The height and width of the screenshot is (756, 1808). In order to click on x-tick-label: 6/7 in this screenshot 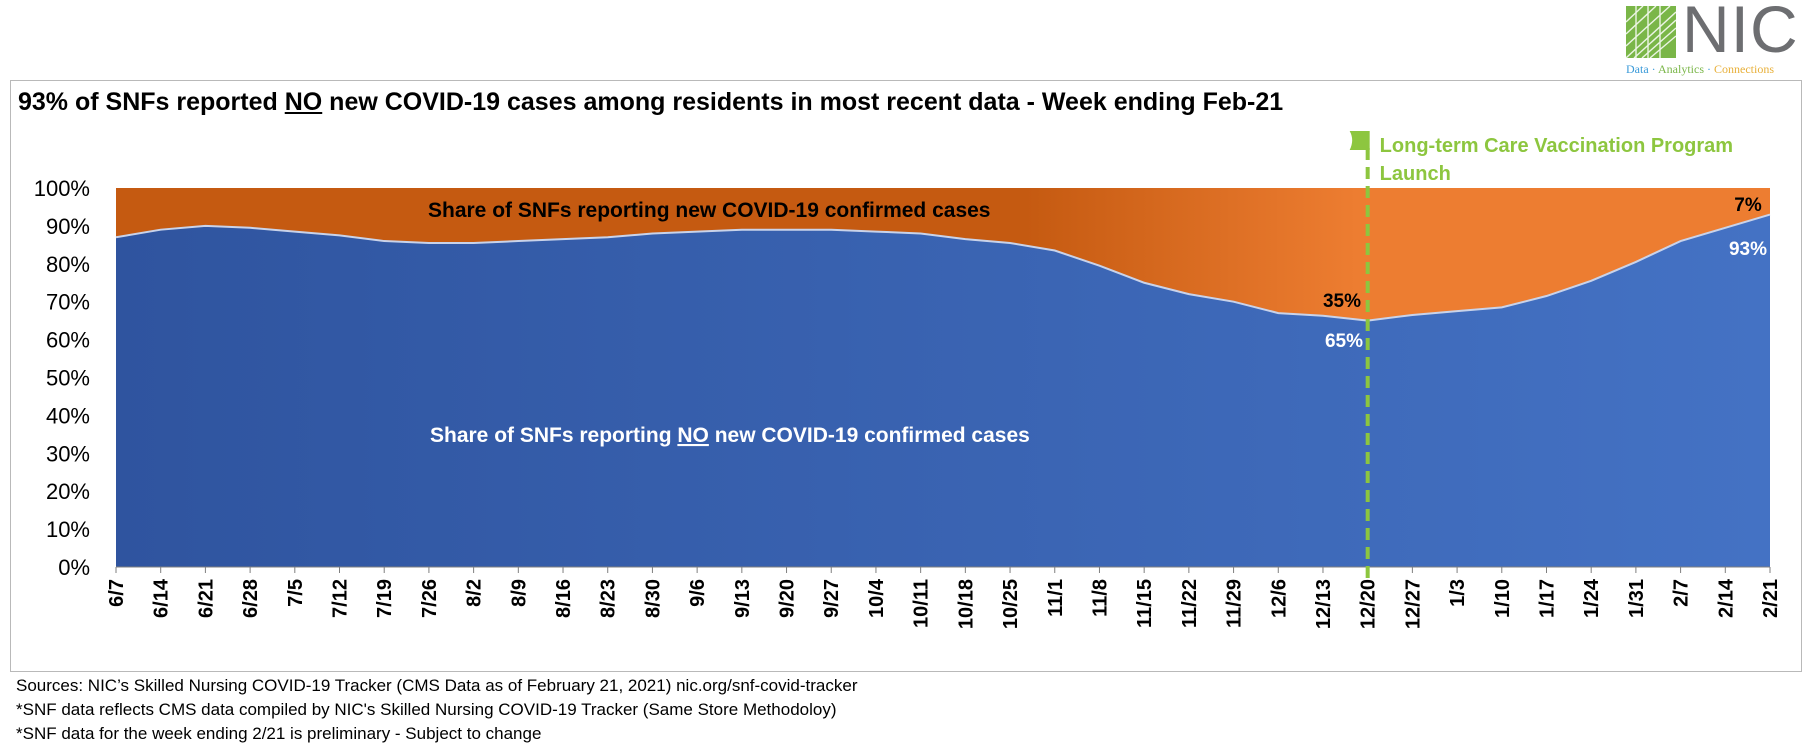, I will do `click(117, 593)`.